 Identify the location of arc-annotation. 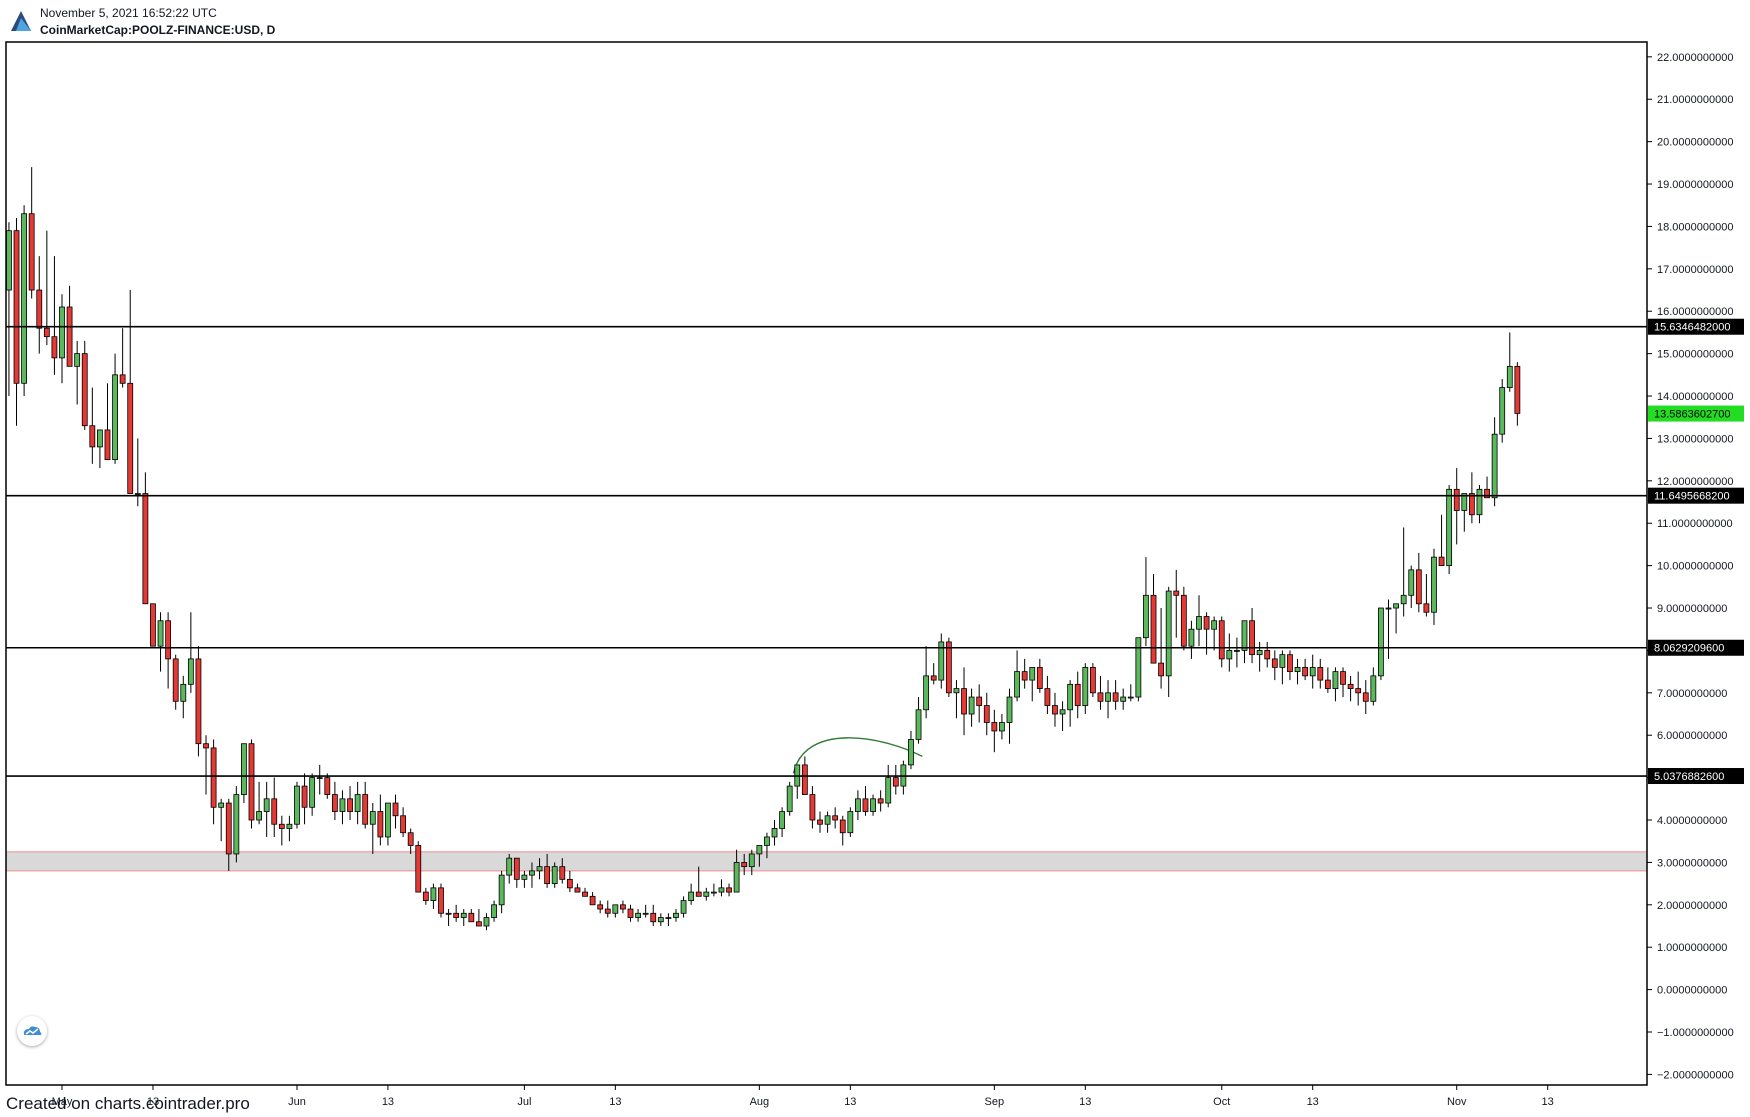
(857, 755).